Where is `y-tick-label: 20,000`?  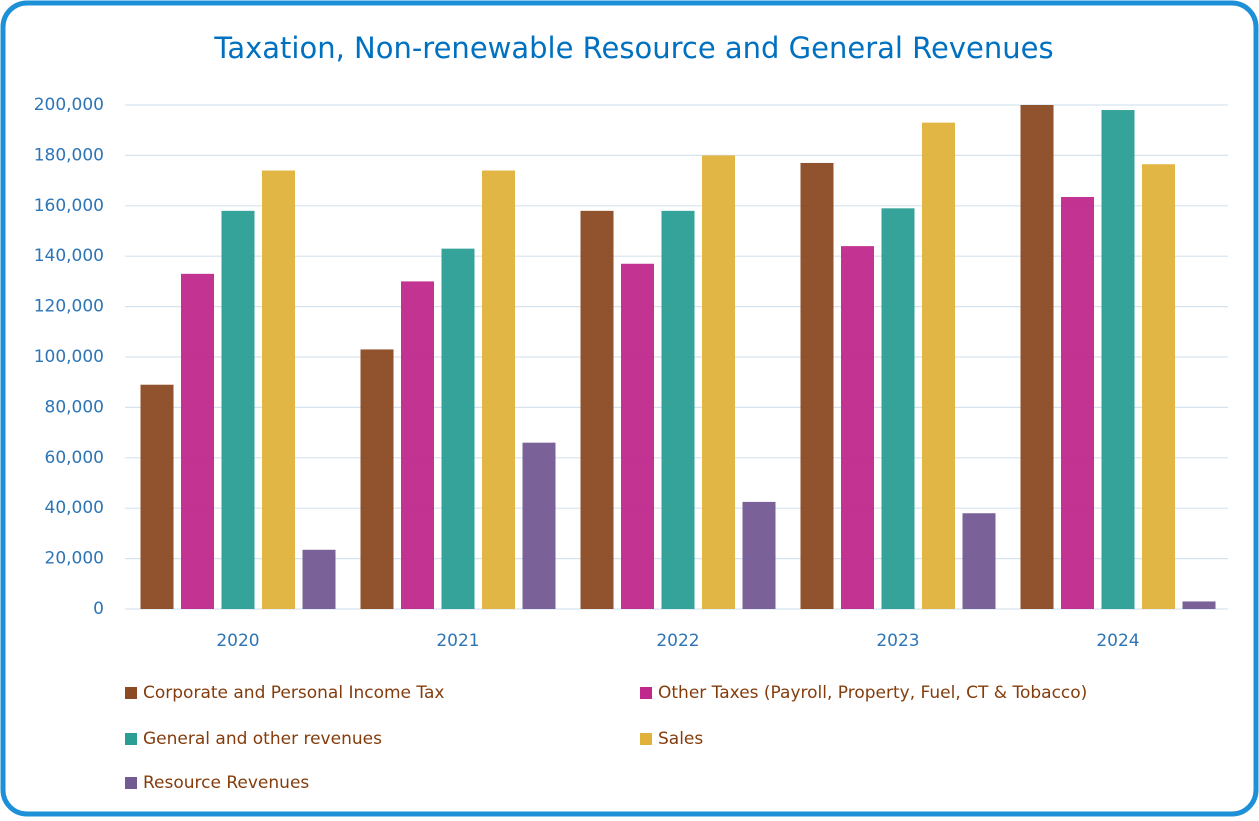
y-tick-label: 20,000 is located at coordinates (74, 559).